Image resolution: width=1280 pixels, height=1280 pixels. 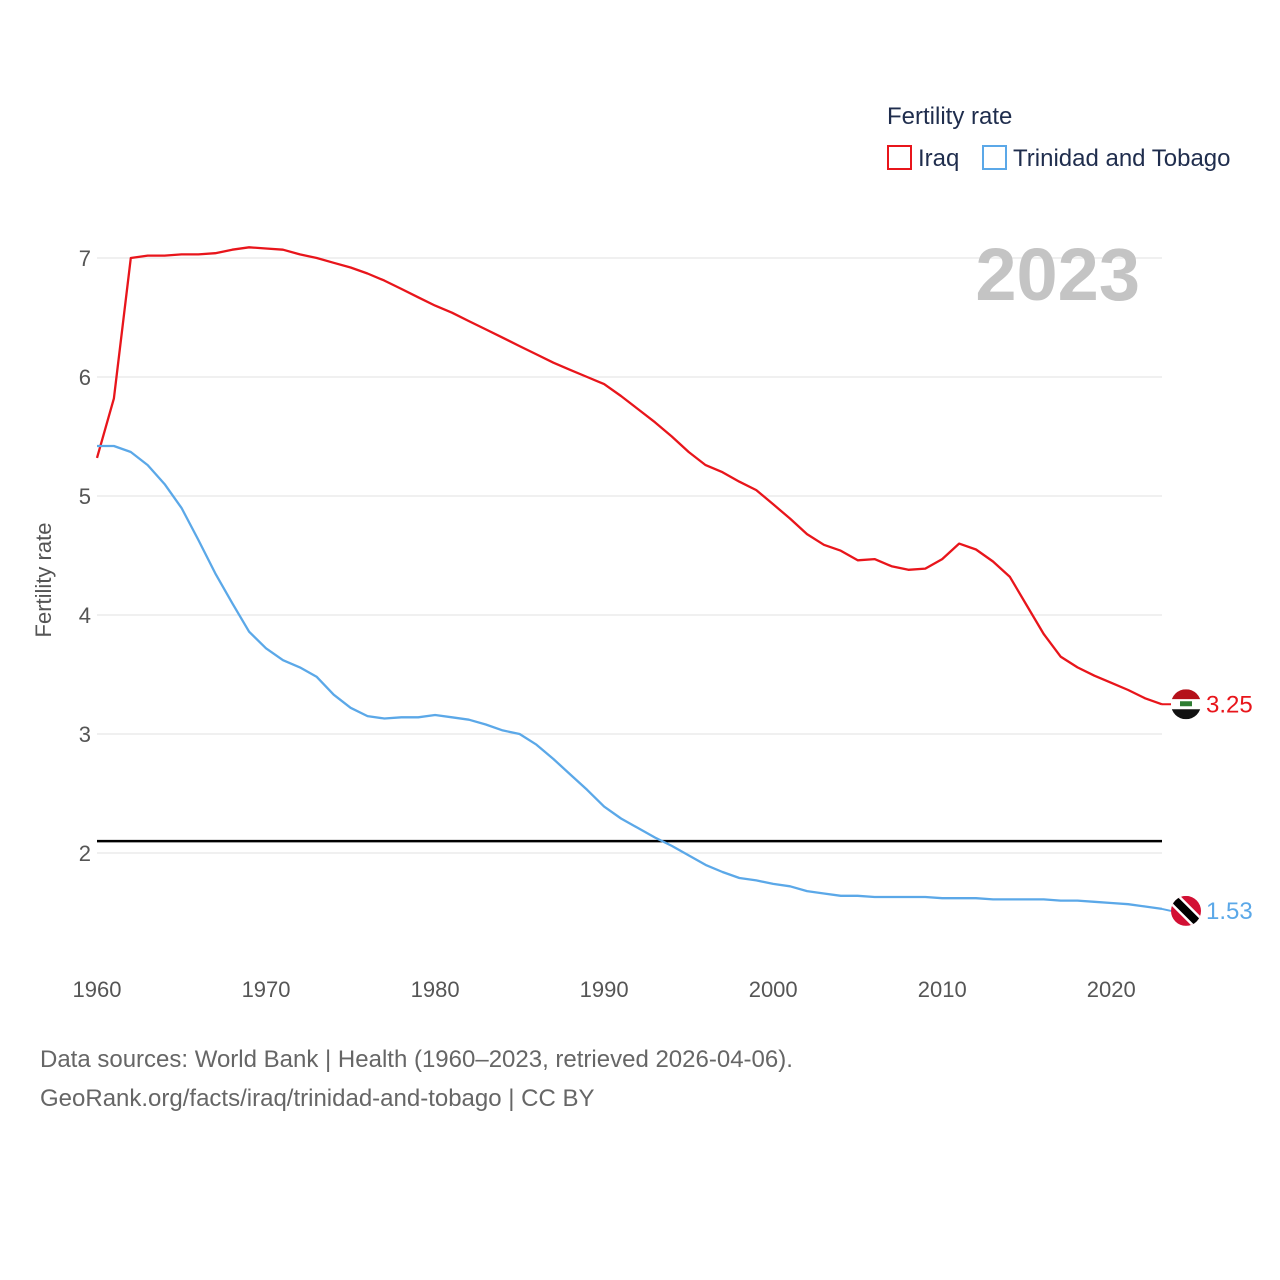 What do you see at coordinates (1186, 910) in the screenshot?
I see `trinidad-flag-icon` at bounding box center [1186, 910].